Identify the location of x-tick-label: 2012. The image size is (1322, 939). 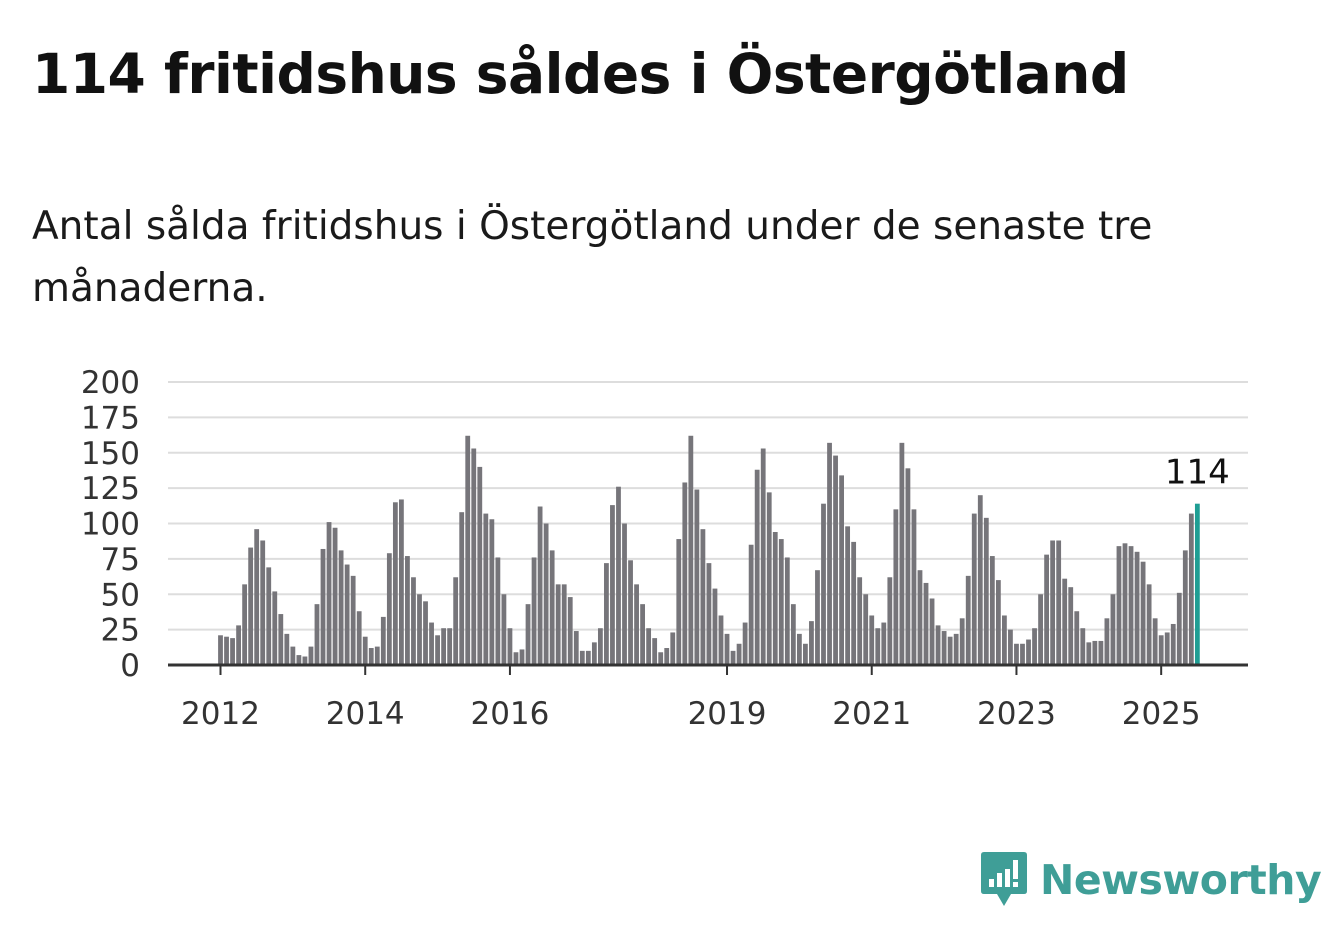
(220, 714).